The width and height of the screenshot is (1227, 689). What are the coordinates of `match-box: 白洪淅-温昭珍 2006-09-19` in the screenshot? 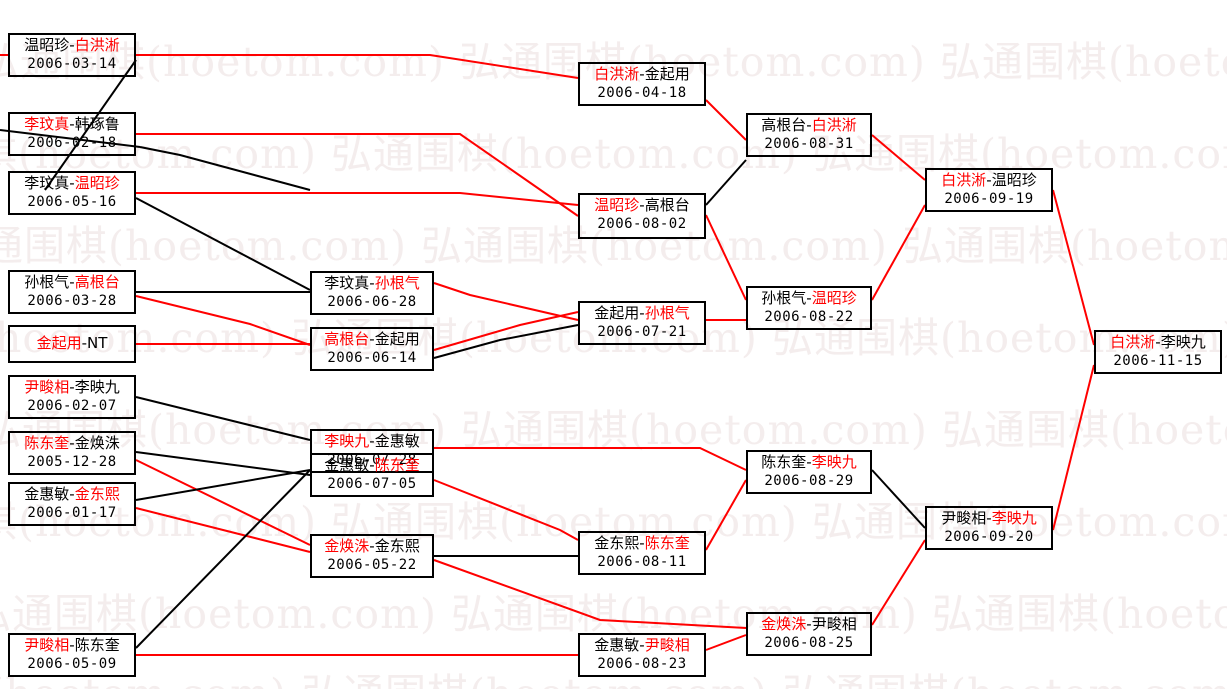 It's located at (989, 190).